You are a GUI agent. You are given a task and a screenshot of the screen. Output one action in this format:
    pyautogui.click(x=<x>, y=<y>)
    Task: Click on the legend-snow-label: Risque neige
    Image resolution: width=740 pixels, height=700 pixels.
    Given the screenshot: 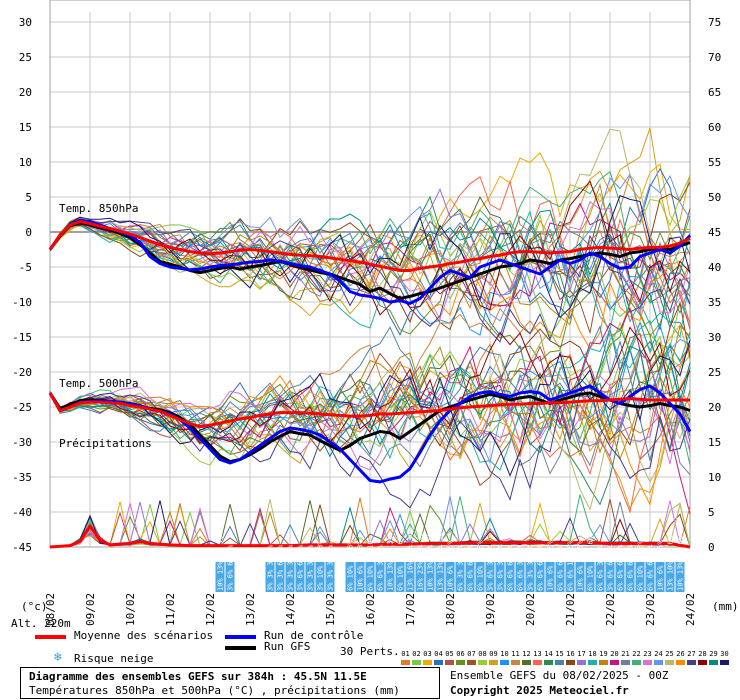 What is the action you would take?
    pyautogui.click(x=114, y=658)
    